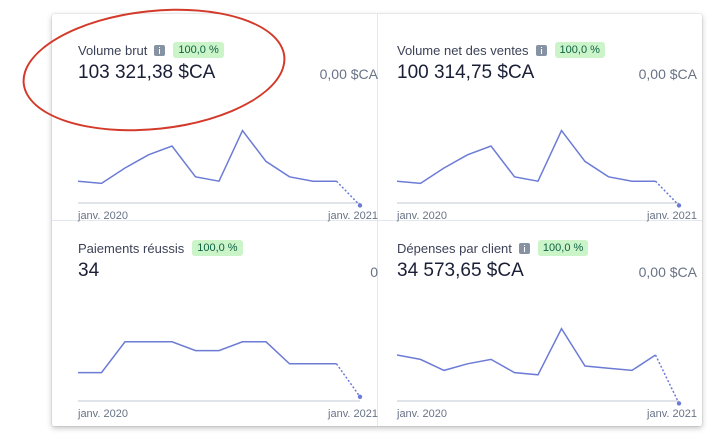 This screenshot has height=446, width=720. What do you see at coordinates (466, 72) in the screenshot?
I see `metric-value: 100 314,75 $CA` at bounding box center [466, 72].